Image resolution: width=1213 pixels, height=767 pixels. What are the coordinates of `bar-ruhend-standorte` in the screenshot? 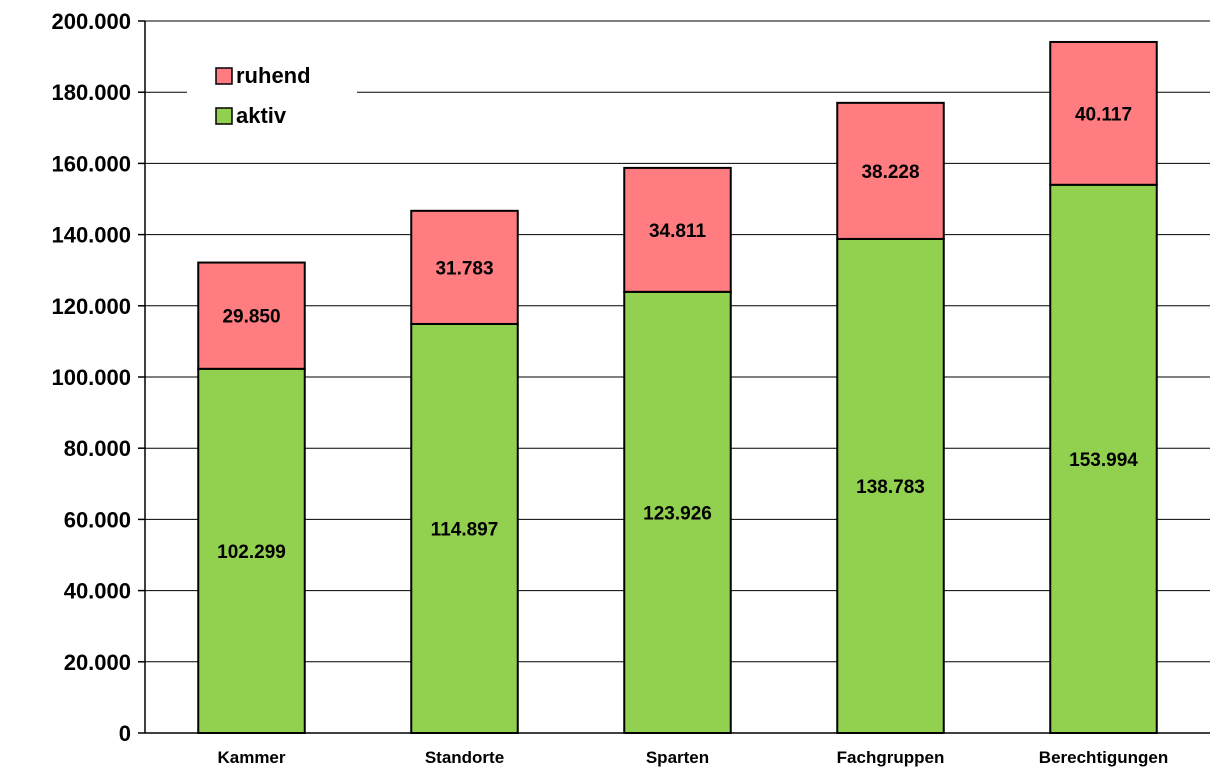 It's located at (464, 267).